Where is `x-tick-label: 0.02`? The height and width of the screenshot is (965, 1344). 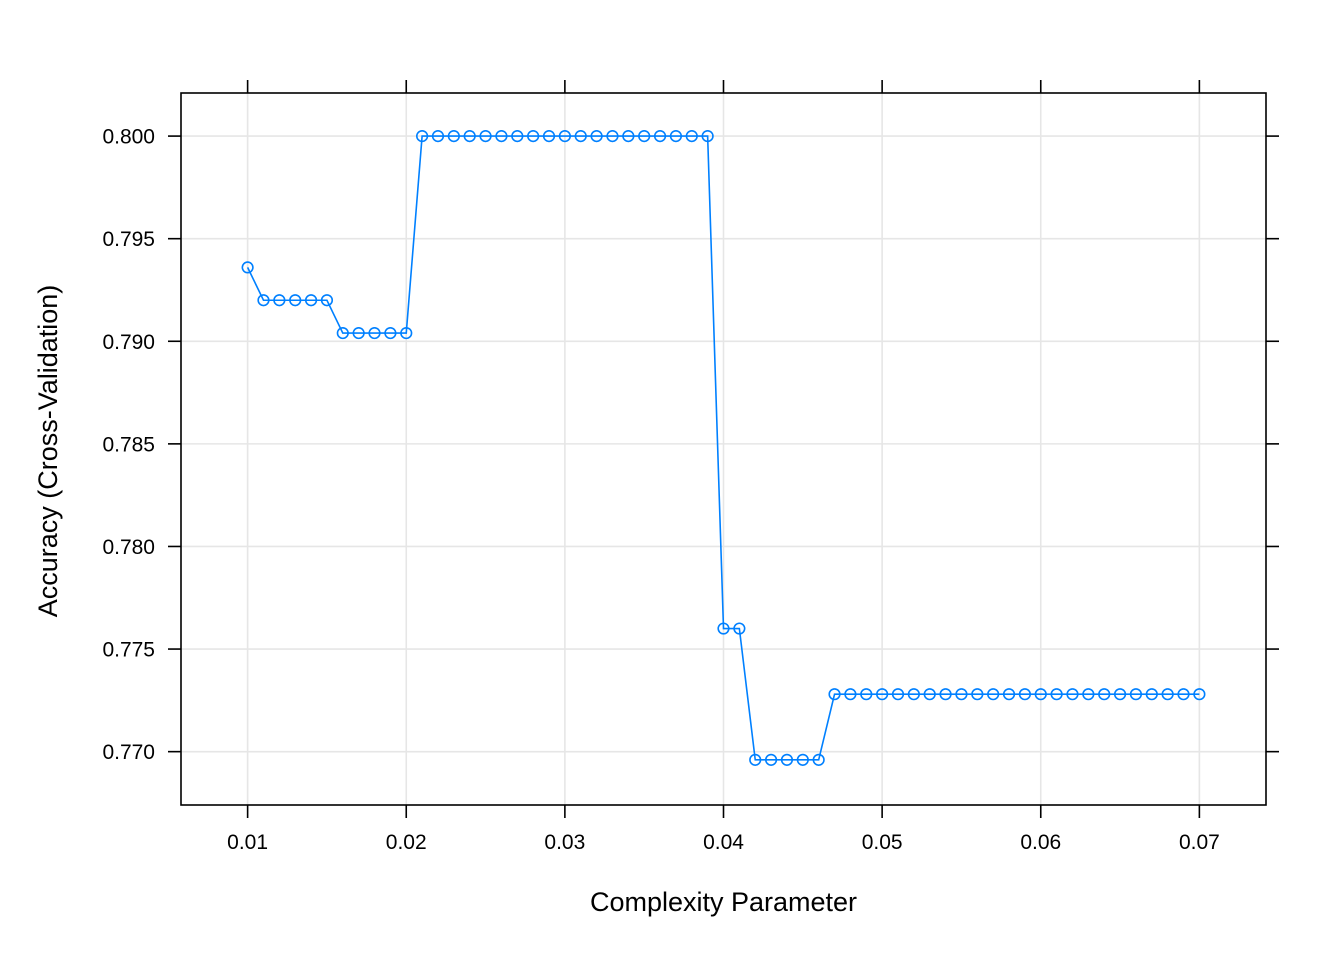
x-tick-label: 0.02 is located at coordinates (406, 842).